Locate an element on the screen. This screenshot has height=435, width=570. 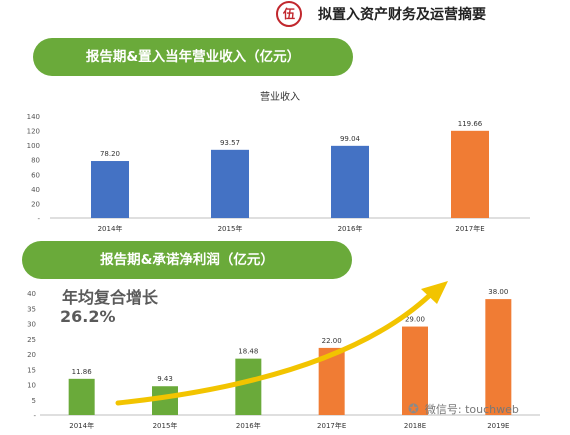
data-label: 29.00 is located at coordinates (415, 320).